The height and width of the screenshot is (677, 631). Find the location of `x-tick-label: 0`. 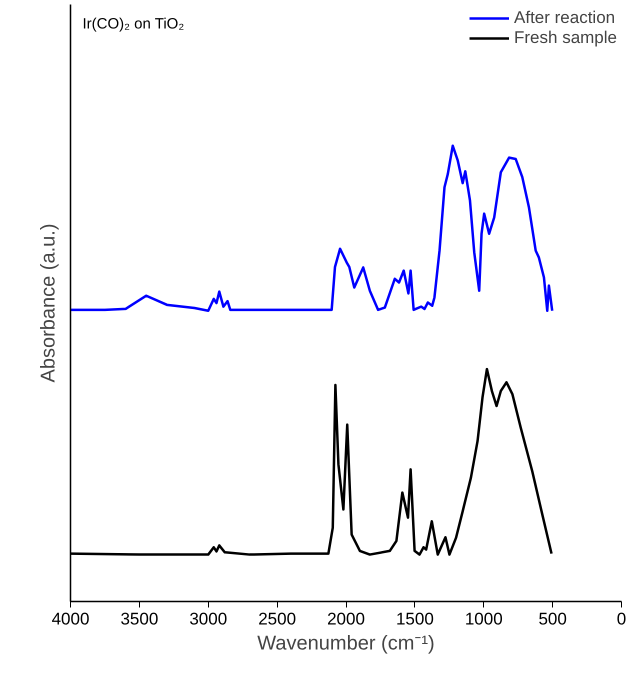

x-tick-label: 0 is located at coordinates (621, 619).